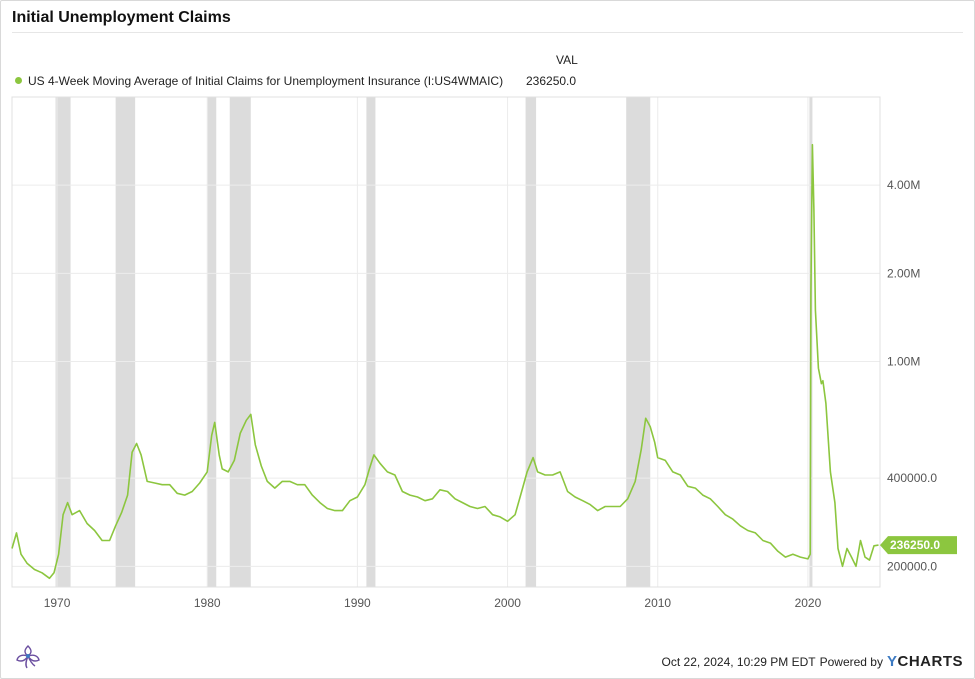 This screenshot has height=679, width=975. Describe the element at coordinates (915, 545) in the screenshot. I see `last-value-label: 236250.0` at that location.